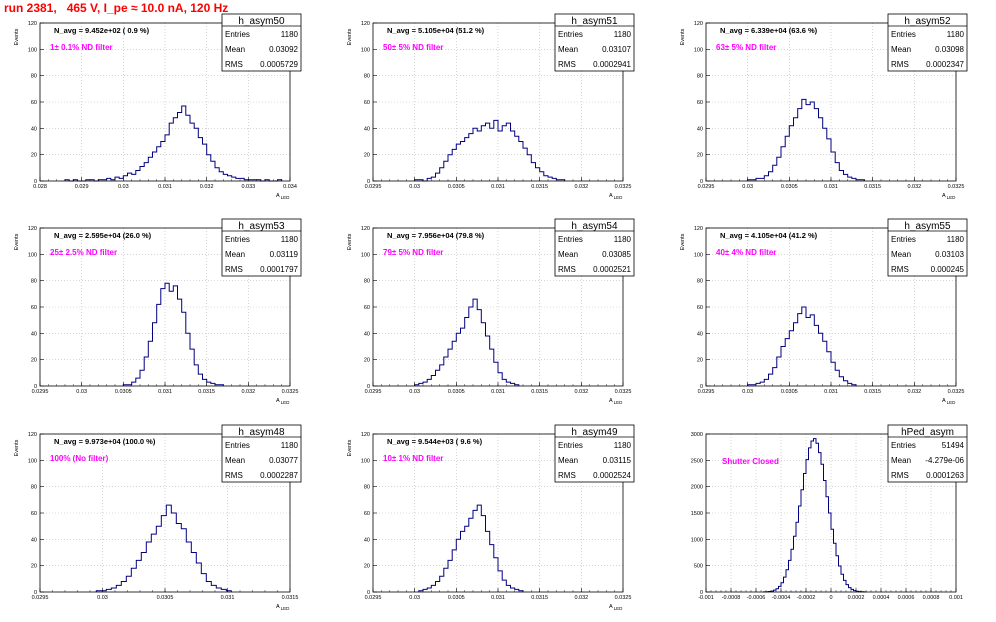 The width and height of the screenshot is (996, 622). Describe the element at coordinates (697, 488) in the screenshot. I see `y-tick-label: 2000` at that location.